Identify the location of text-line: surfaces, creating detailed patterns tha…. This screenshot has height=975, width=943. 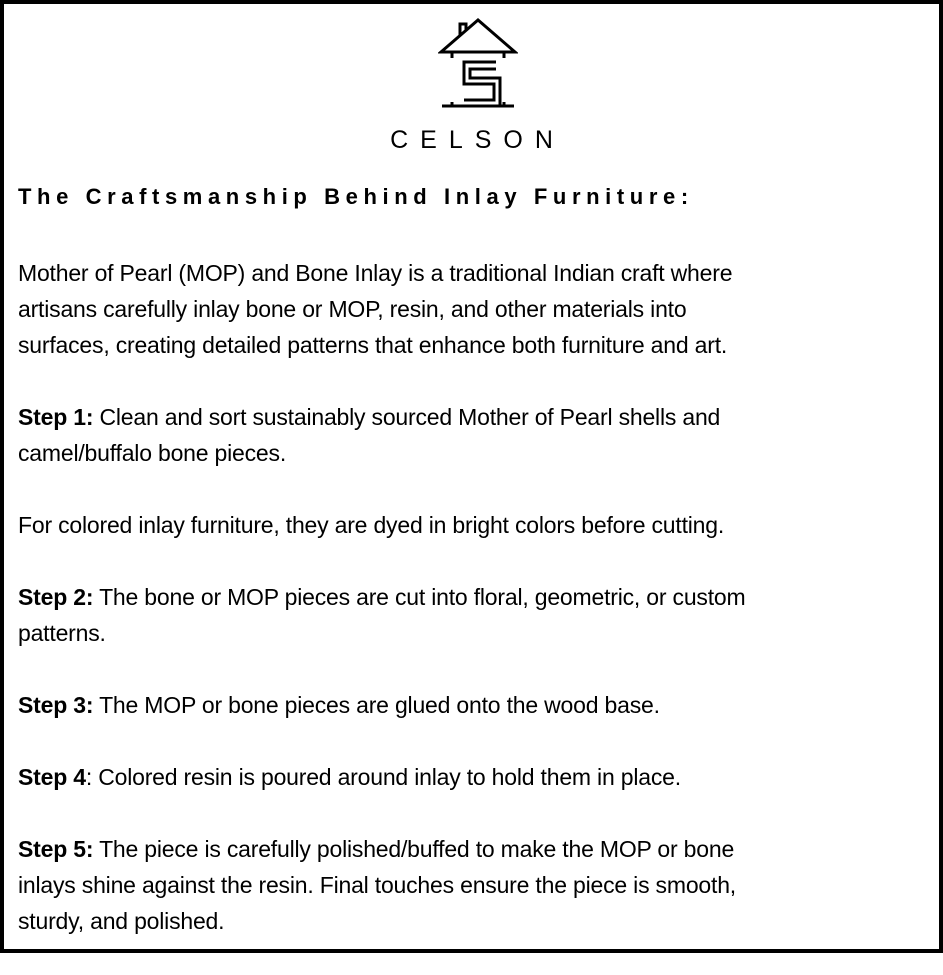
(373, 345).